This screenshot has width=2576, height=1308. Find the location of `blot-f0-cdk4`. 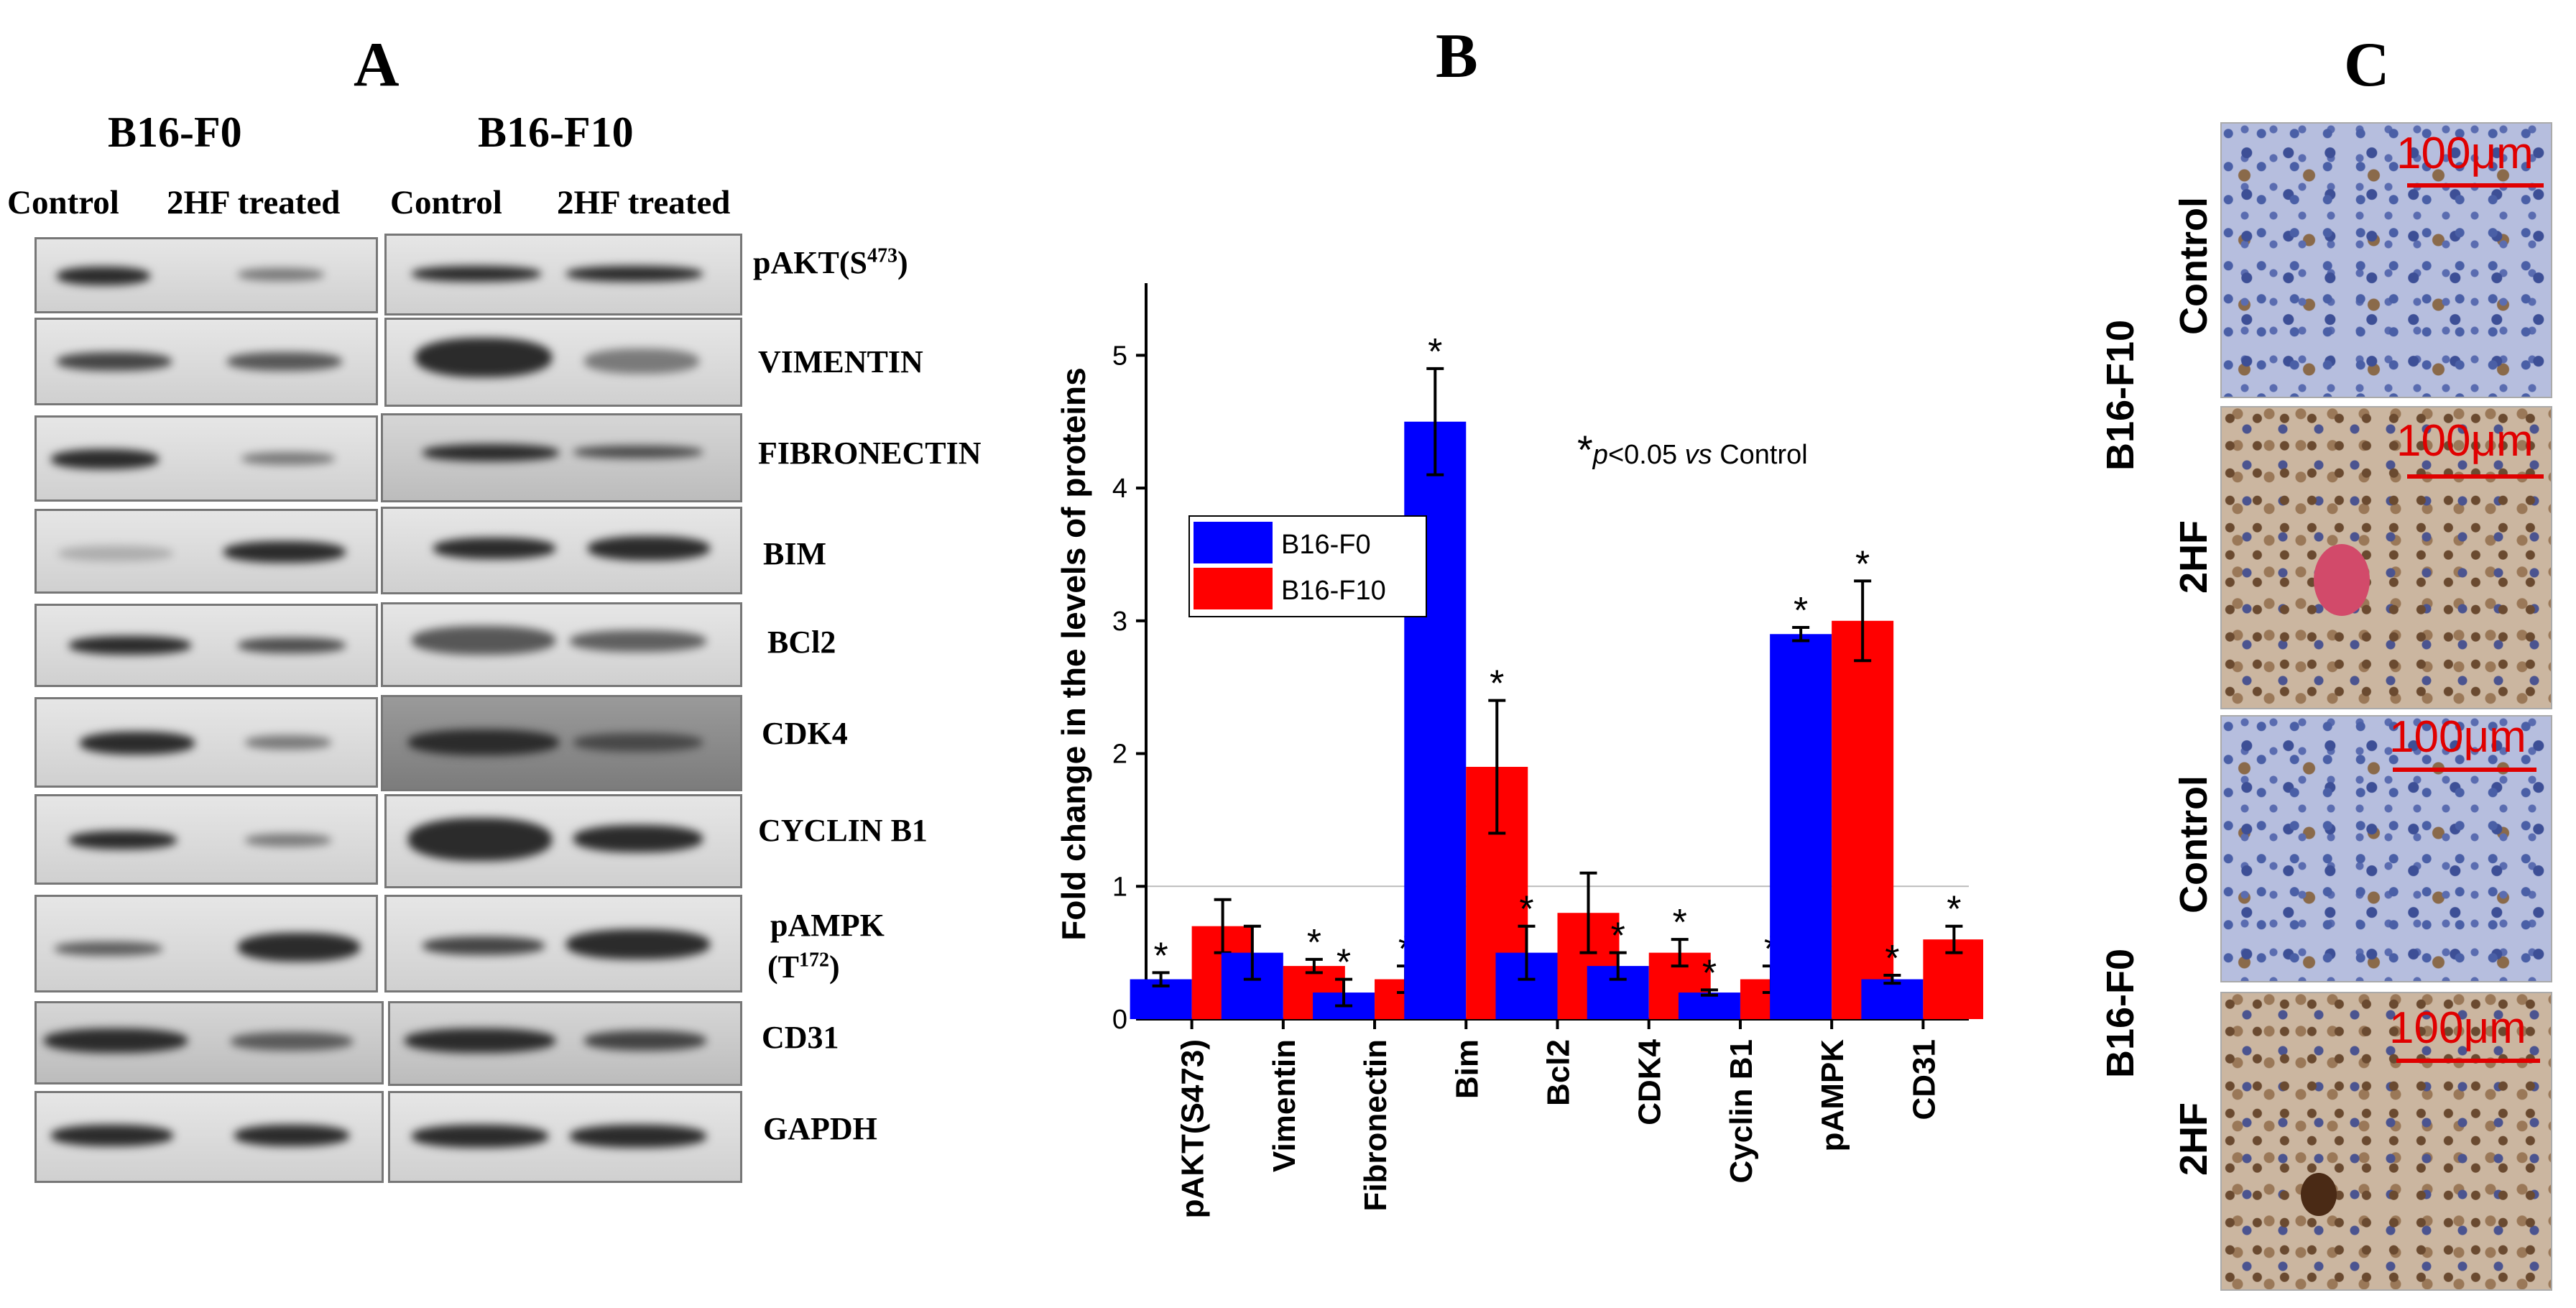

blot-f0-cdk4 is located at coordinates (206, 742).